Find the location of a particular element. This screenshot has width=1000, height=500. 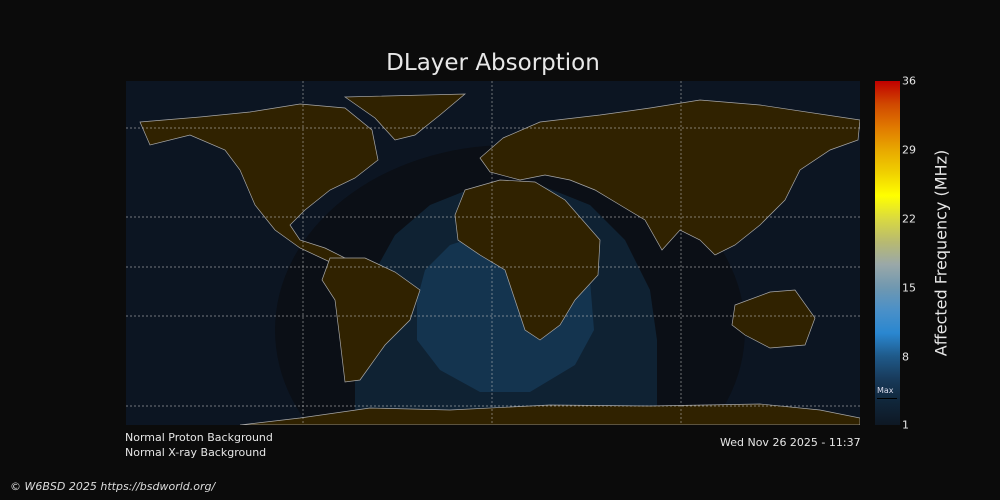

xray-status: Normal X-ray Background is located at coordinates (196, 452).